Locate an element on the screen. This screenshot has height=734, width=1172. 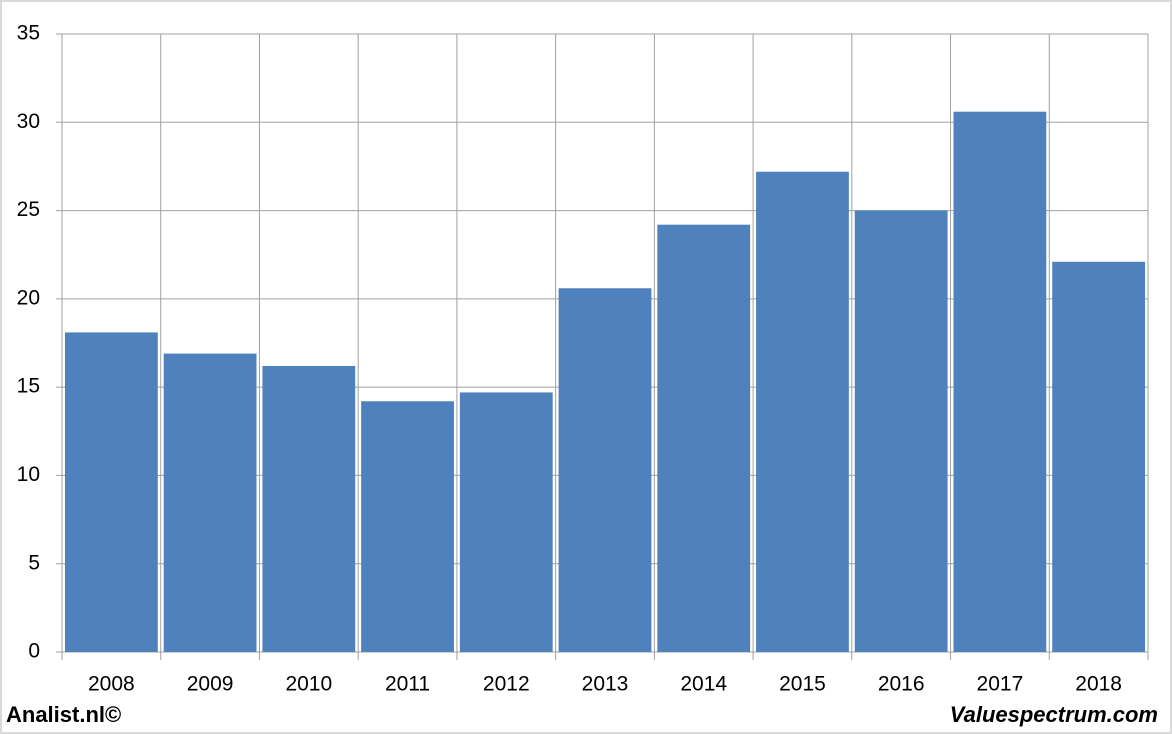
x-tick-label: 2011 is located at coordinates (407, 684).